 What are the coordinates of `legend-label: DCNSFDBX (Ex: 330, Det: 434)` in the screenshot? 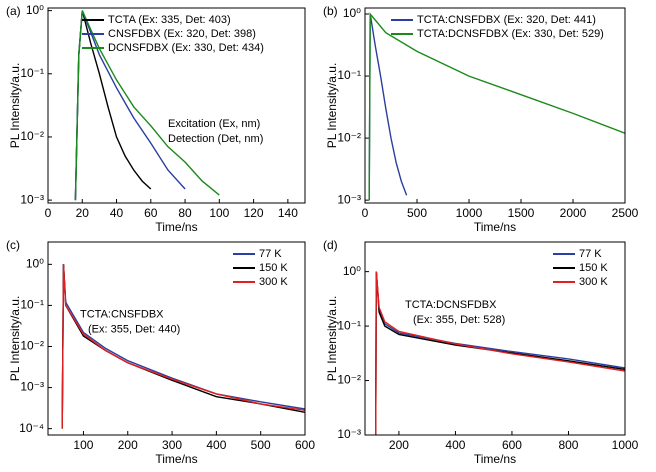 It's located at (186, 48).